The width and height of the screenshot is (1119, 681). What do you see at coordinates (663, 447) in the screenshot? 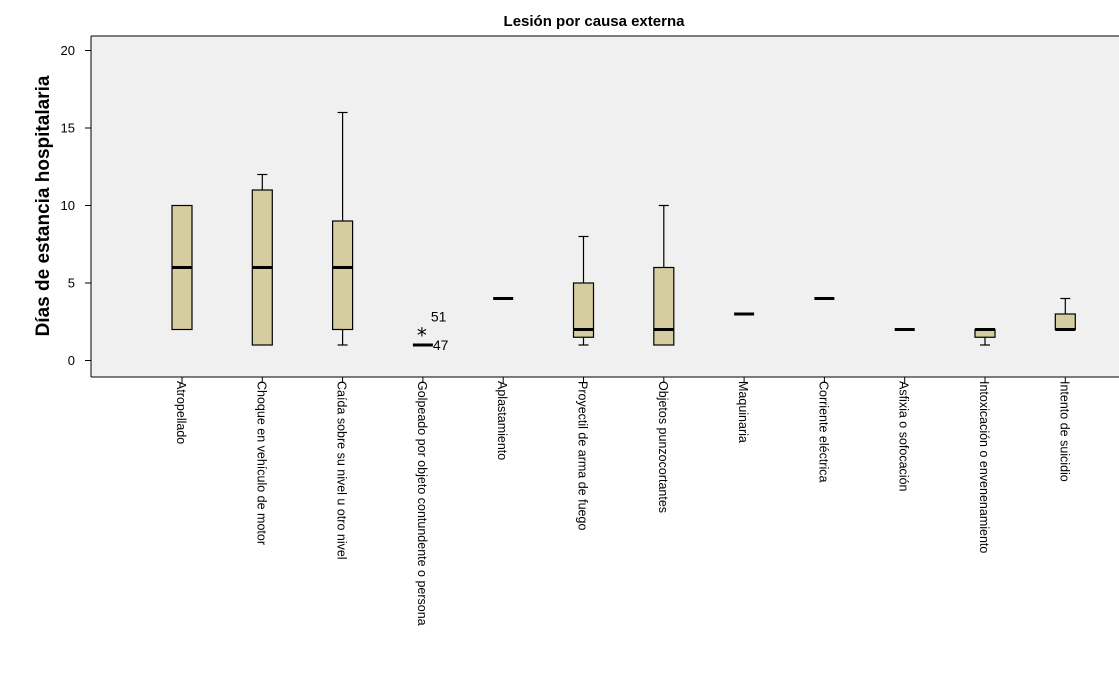
I see `x-category-label: Objetos punzocortantes` at bounding box center [663, 447].